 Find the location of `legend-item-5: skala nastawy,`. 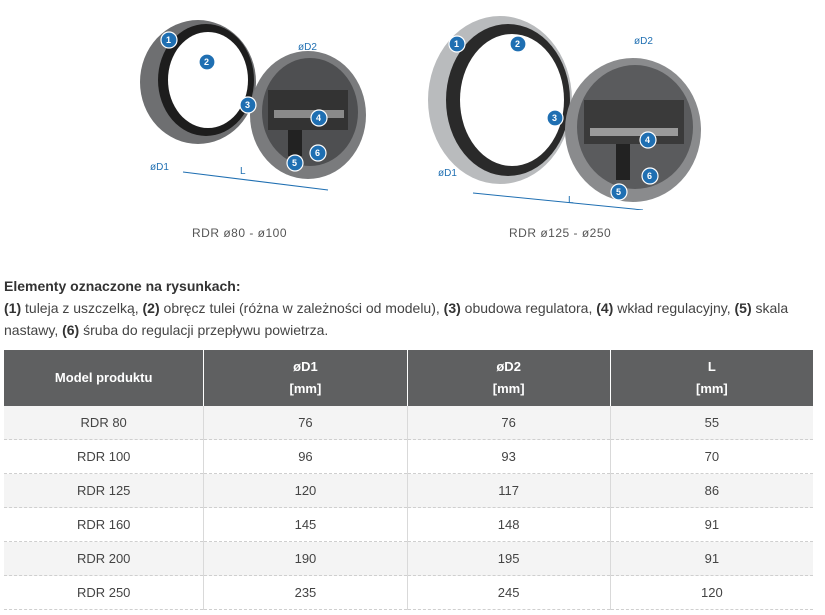

legend-item-5: skala nastawy, is located at coordinates (396, 319).